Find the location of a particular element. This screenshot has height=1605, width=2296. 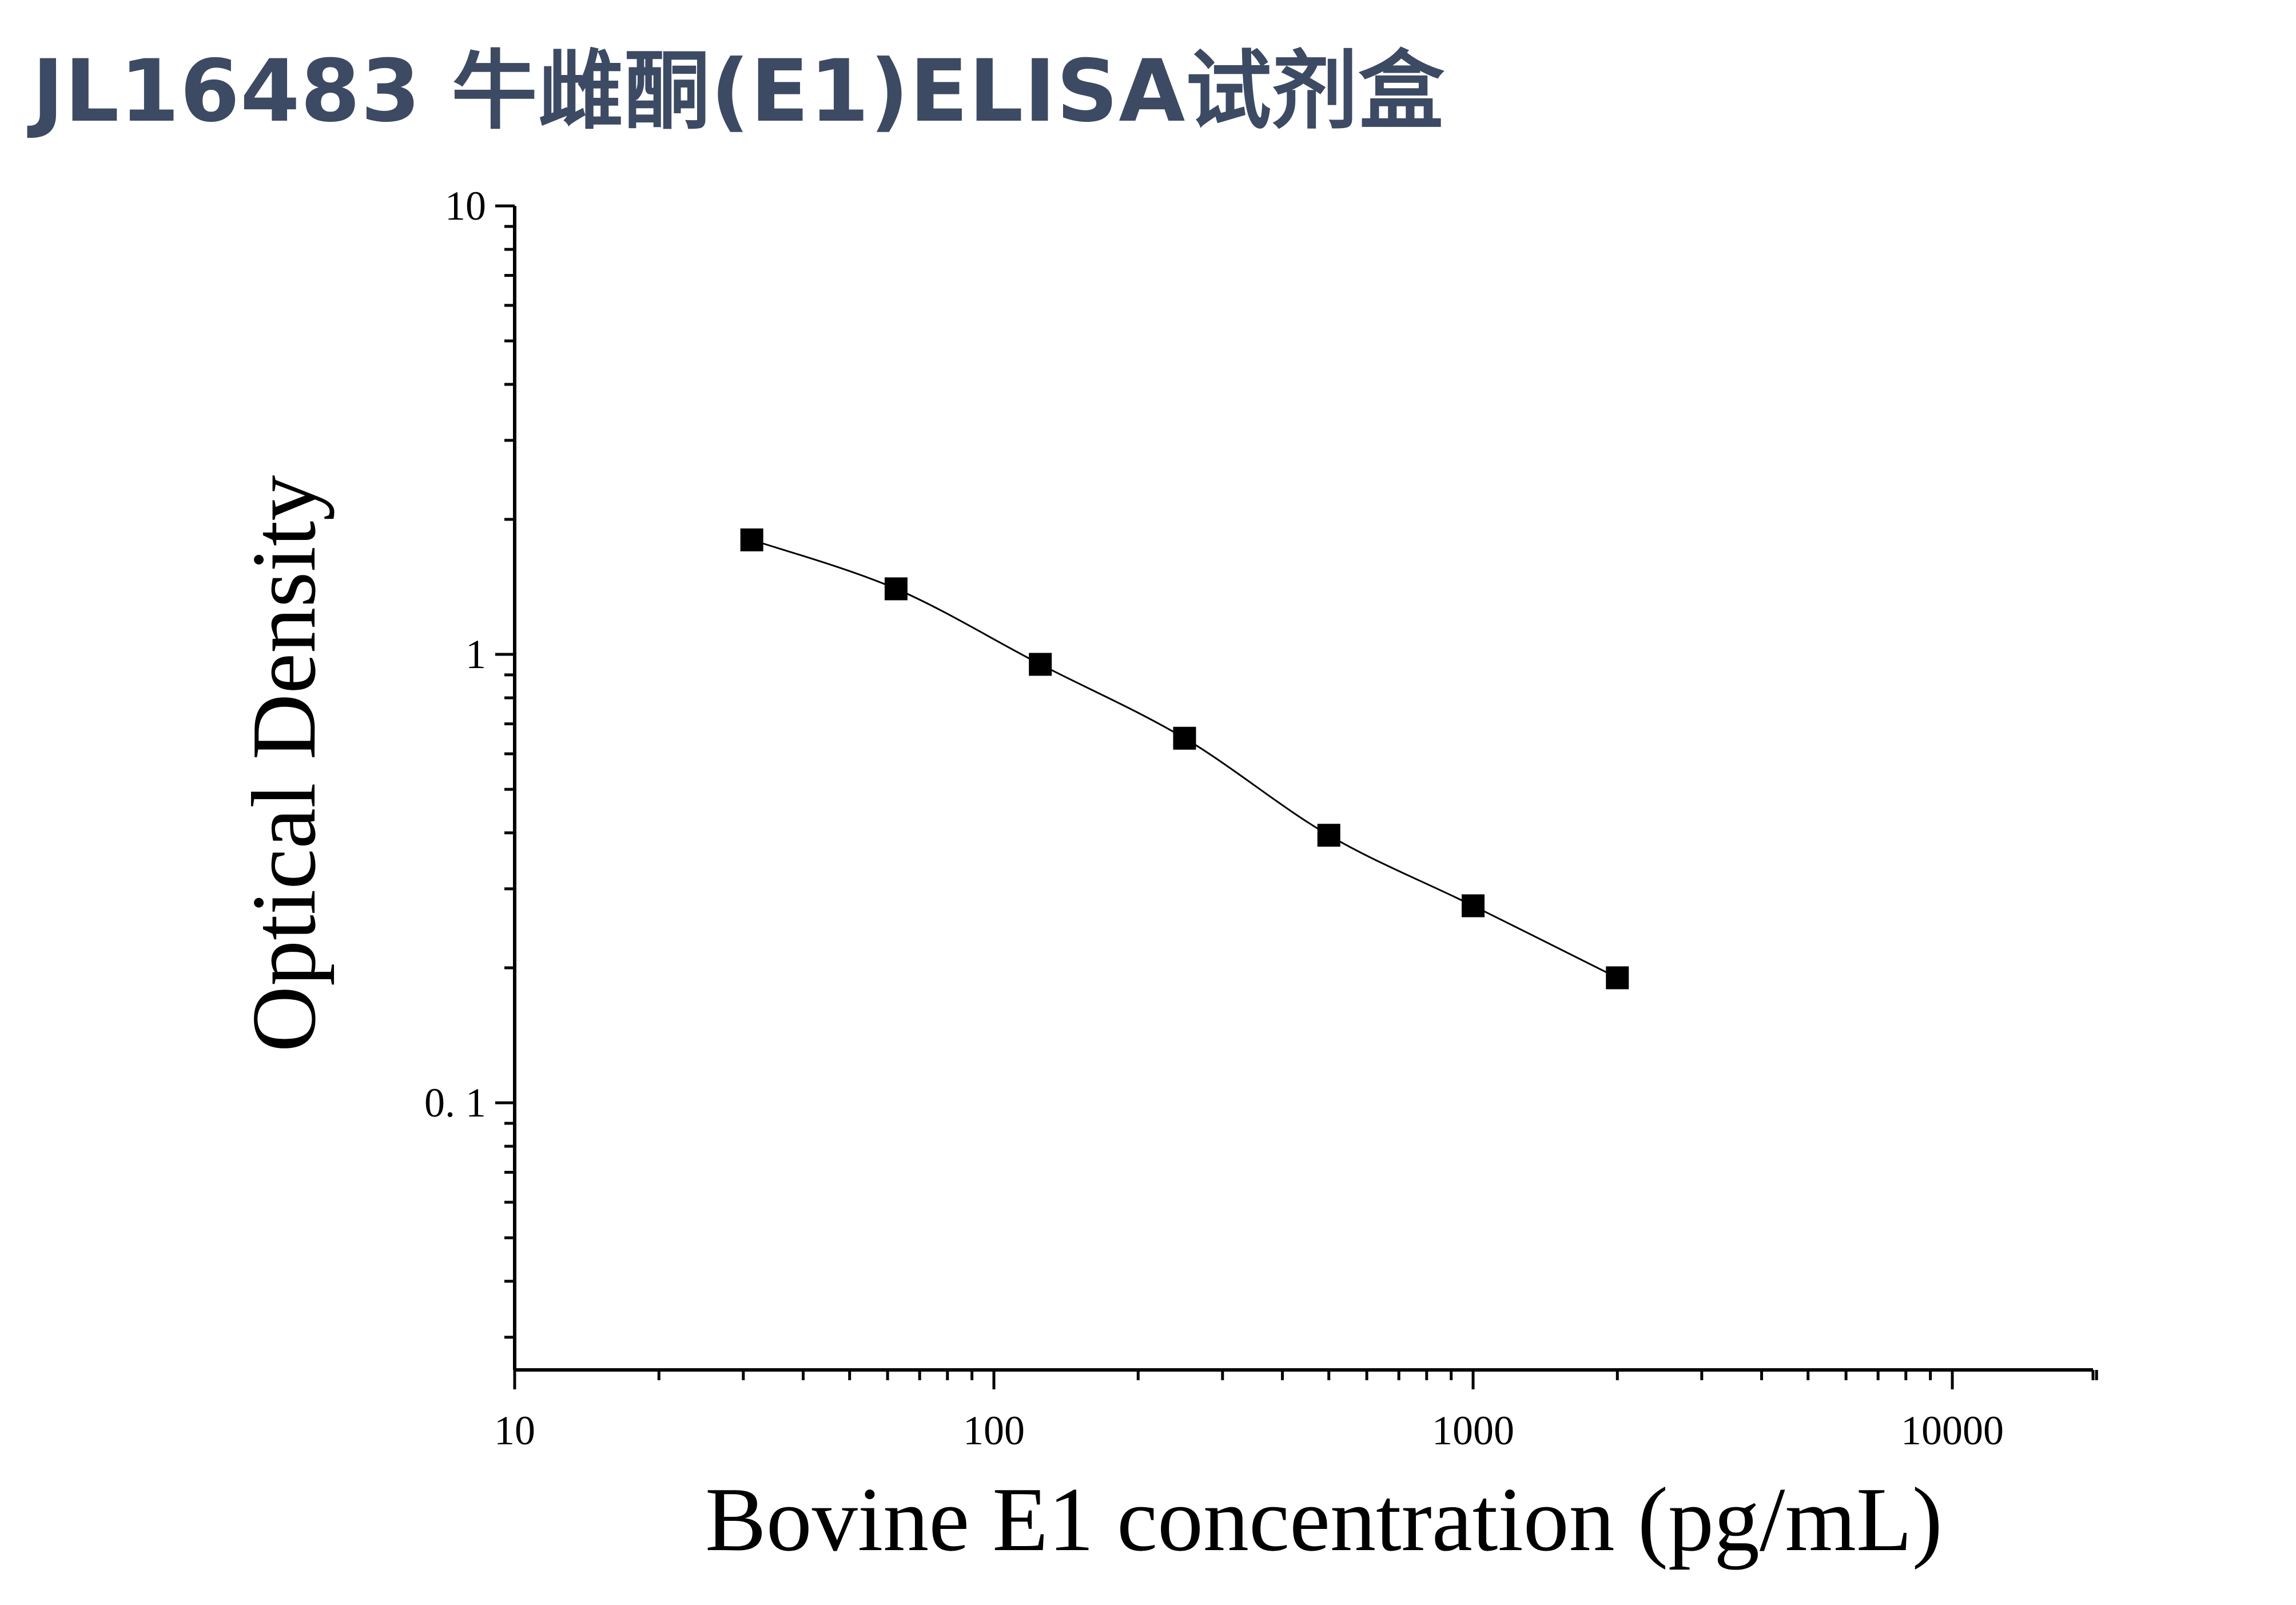

x-tick-label: 10 is located at coordinates (514, 1430).